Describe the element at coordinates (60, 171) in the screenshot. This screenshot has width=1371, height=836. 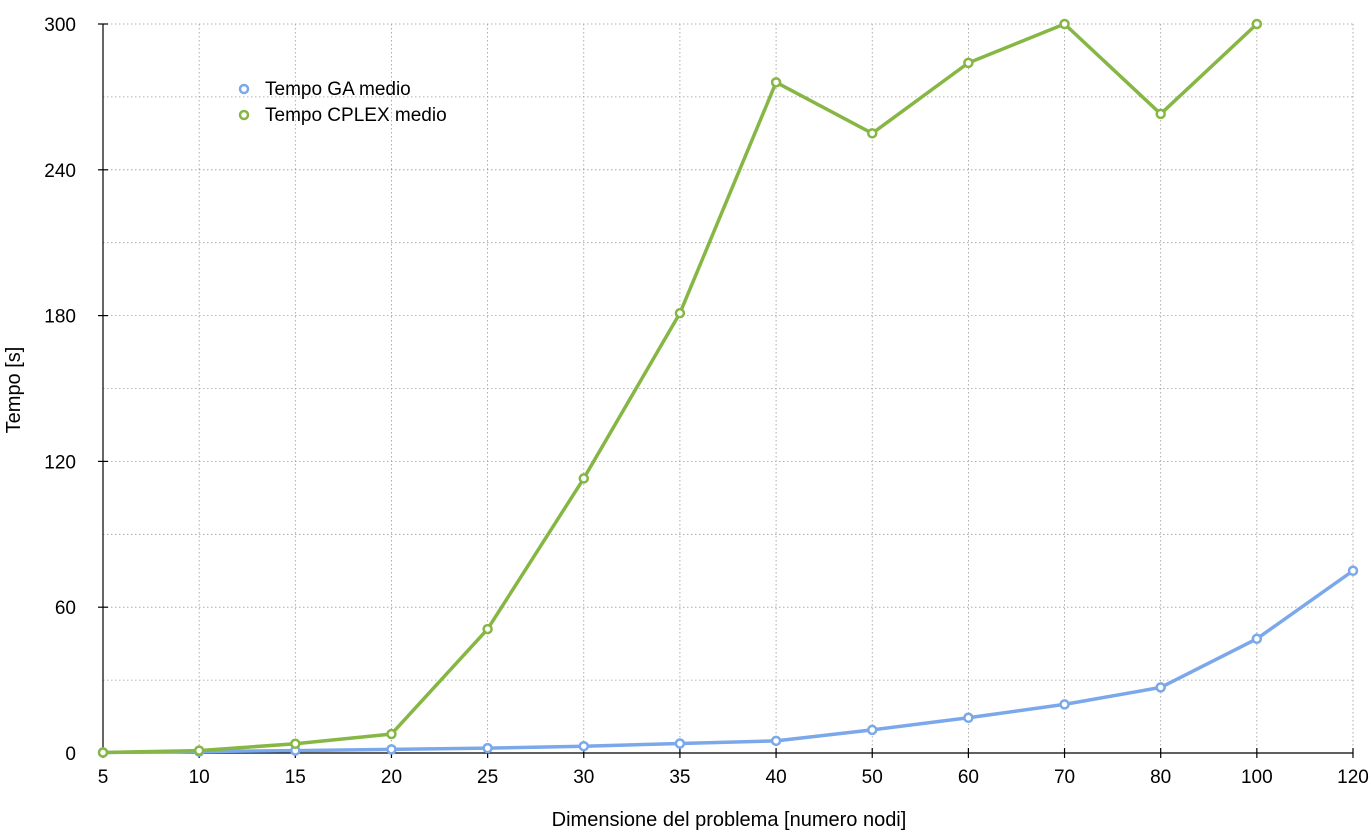
I see `y-tick-label: 240` at that location.